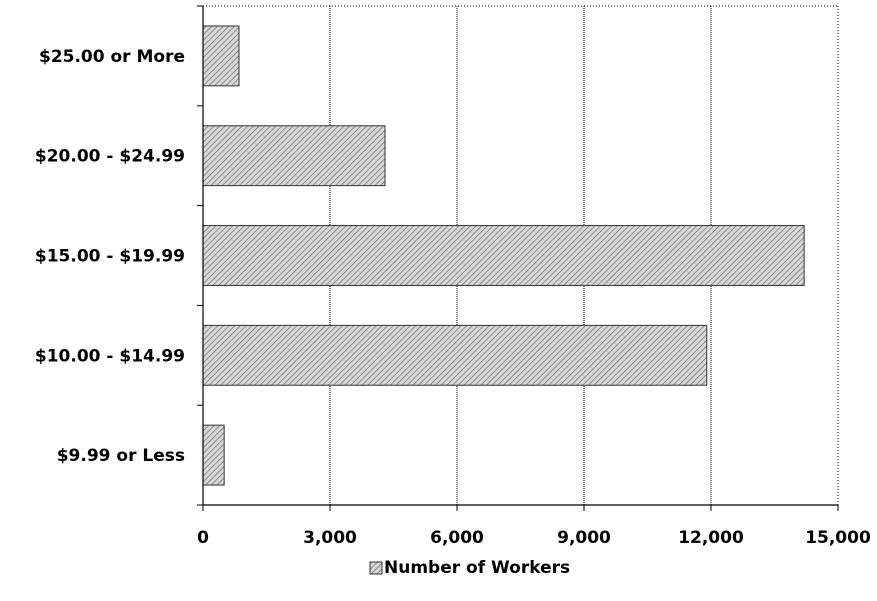  I want to click on x-tick-label: 15,000, so click(838, 538).